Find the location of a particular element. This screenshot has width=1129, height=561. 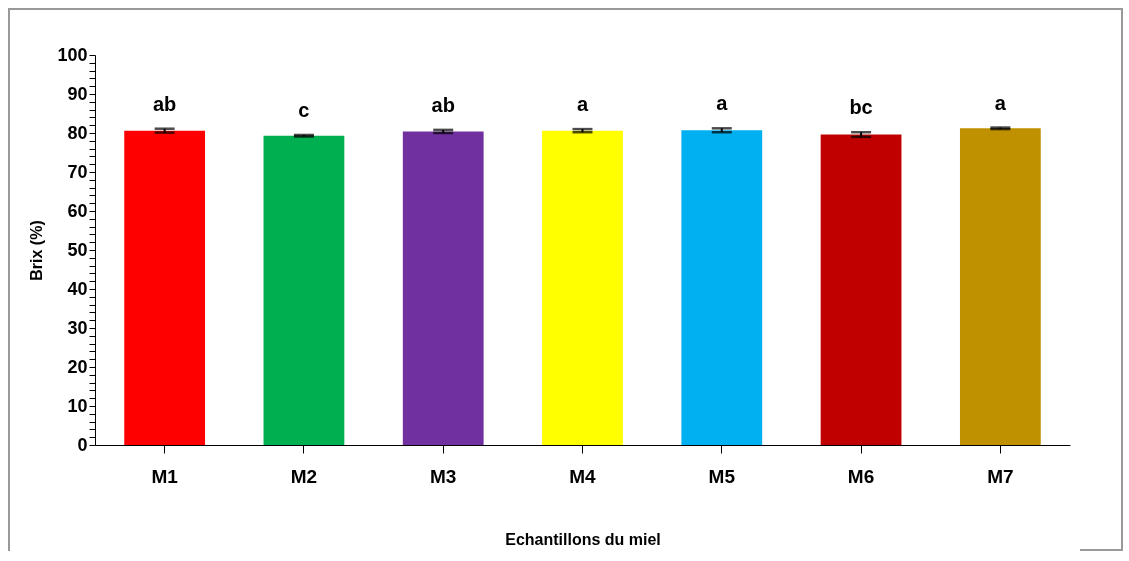

y-tick-label: 0 is located at coordinates (82, 444).